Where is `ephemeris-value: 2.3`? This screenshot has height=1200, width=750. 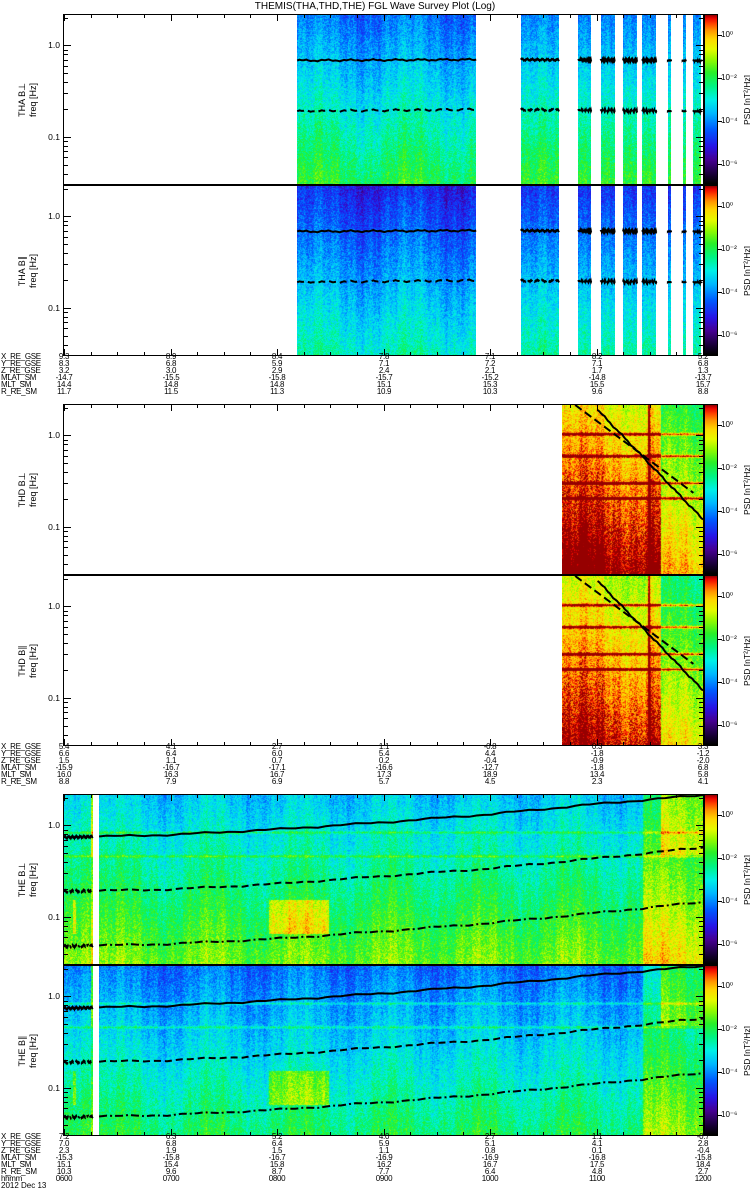
ephemeris-value: 2.3 is located at coordinates (64, 1150).